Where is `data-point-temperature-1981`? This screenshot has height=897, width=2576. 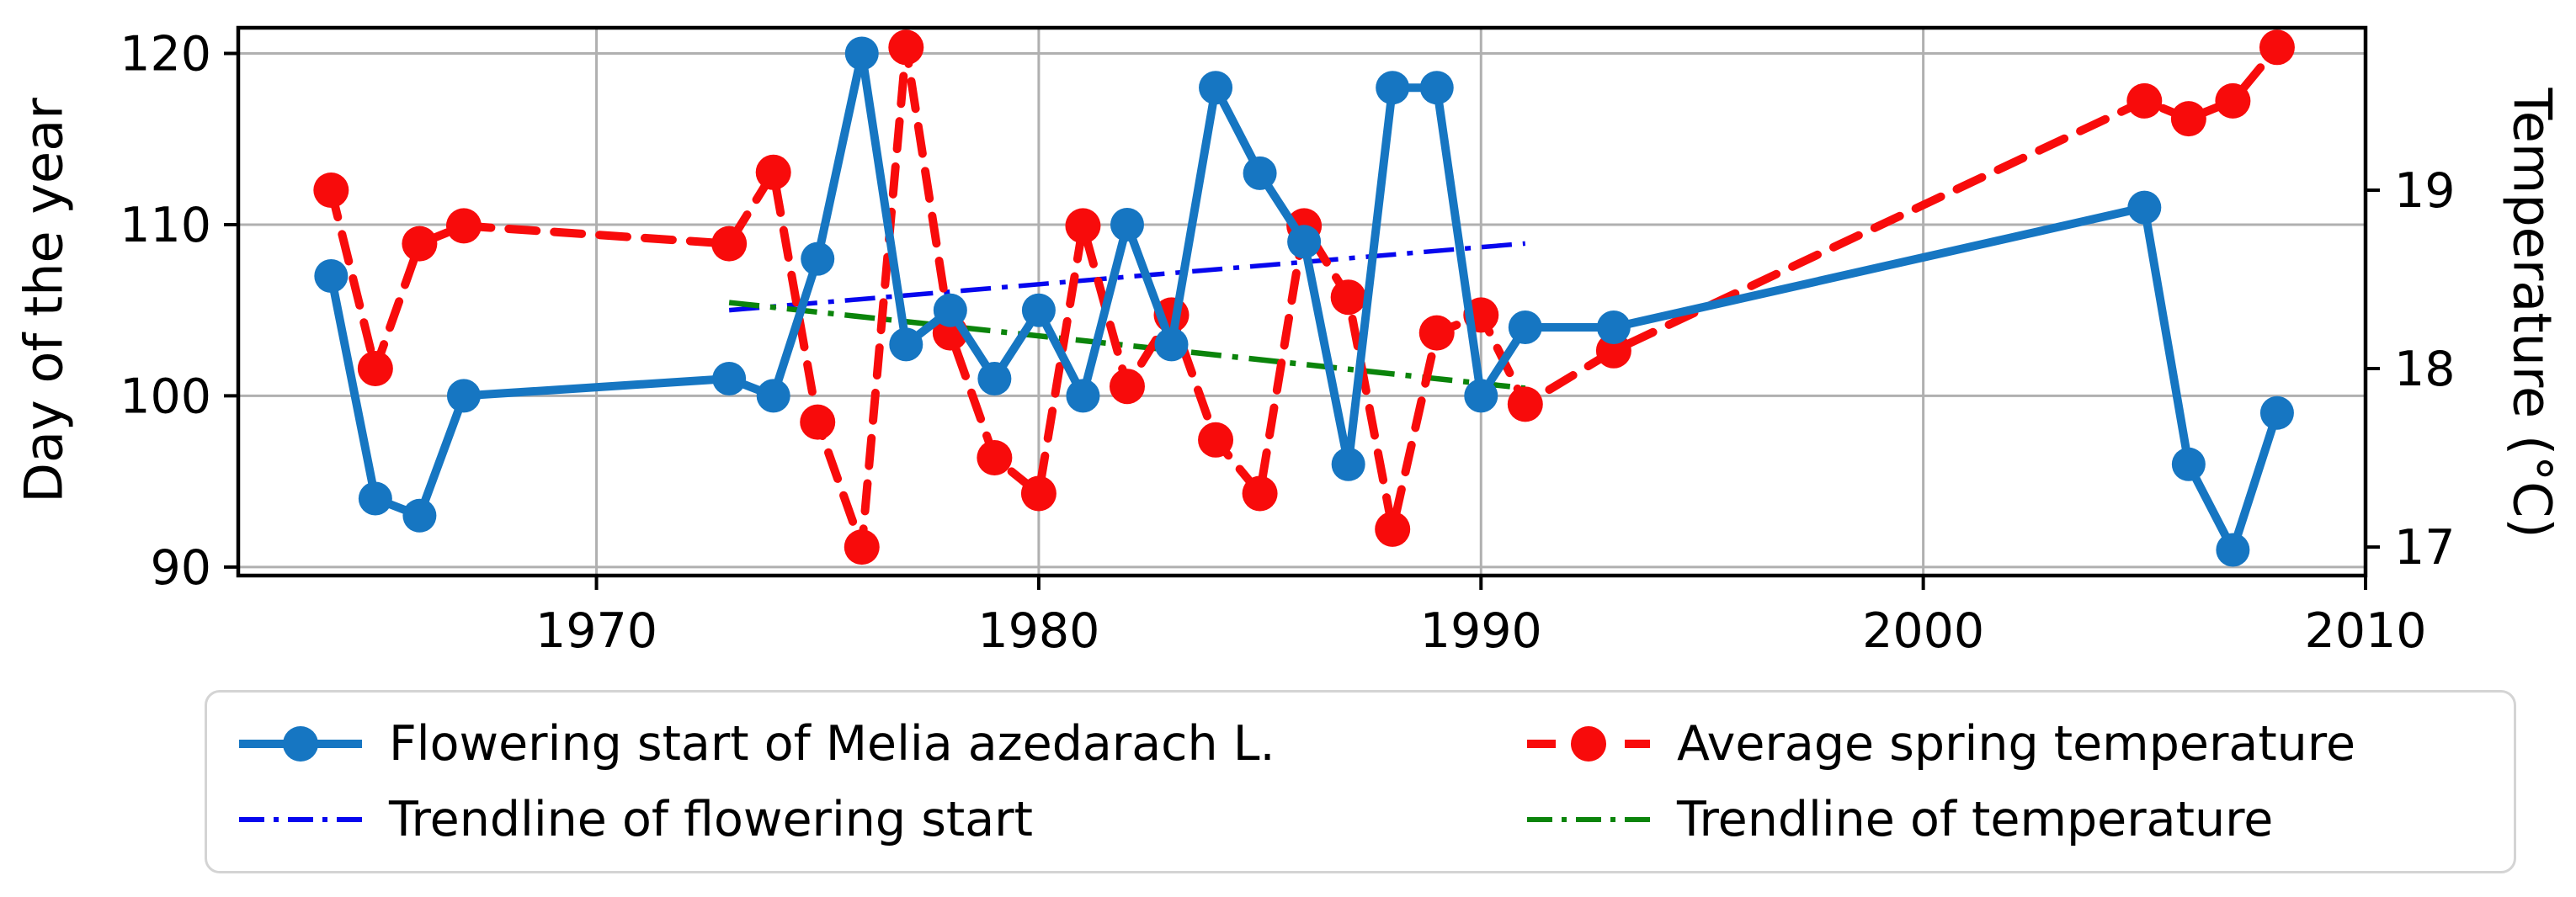
data-point-temperature-1981 is located at coordinates (1083, 226).